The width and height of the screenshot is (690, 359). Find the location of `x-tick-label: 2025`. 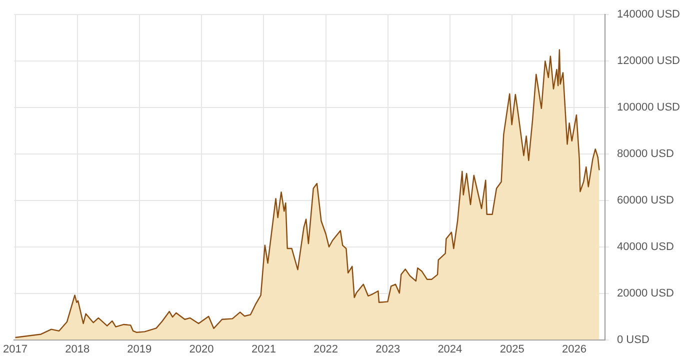

x-tick-label: 2025 is located at coordinates (512, 349).